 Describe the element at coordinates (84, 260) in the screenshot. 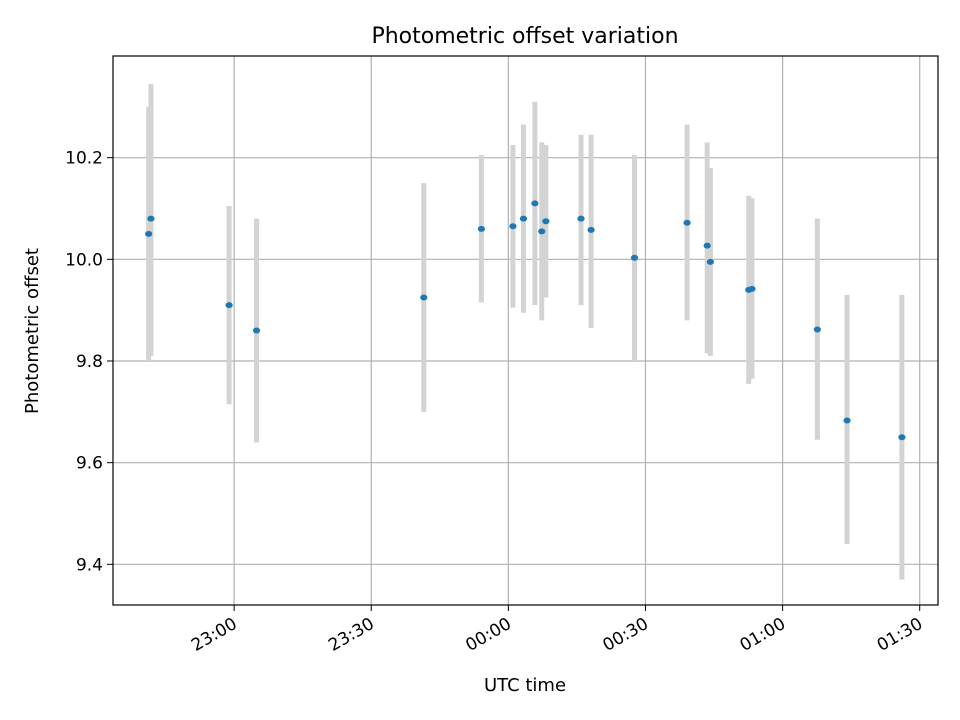

I see `y-tick-label: 10.0` at that location.